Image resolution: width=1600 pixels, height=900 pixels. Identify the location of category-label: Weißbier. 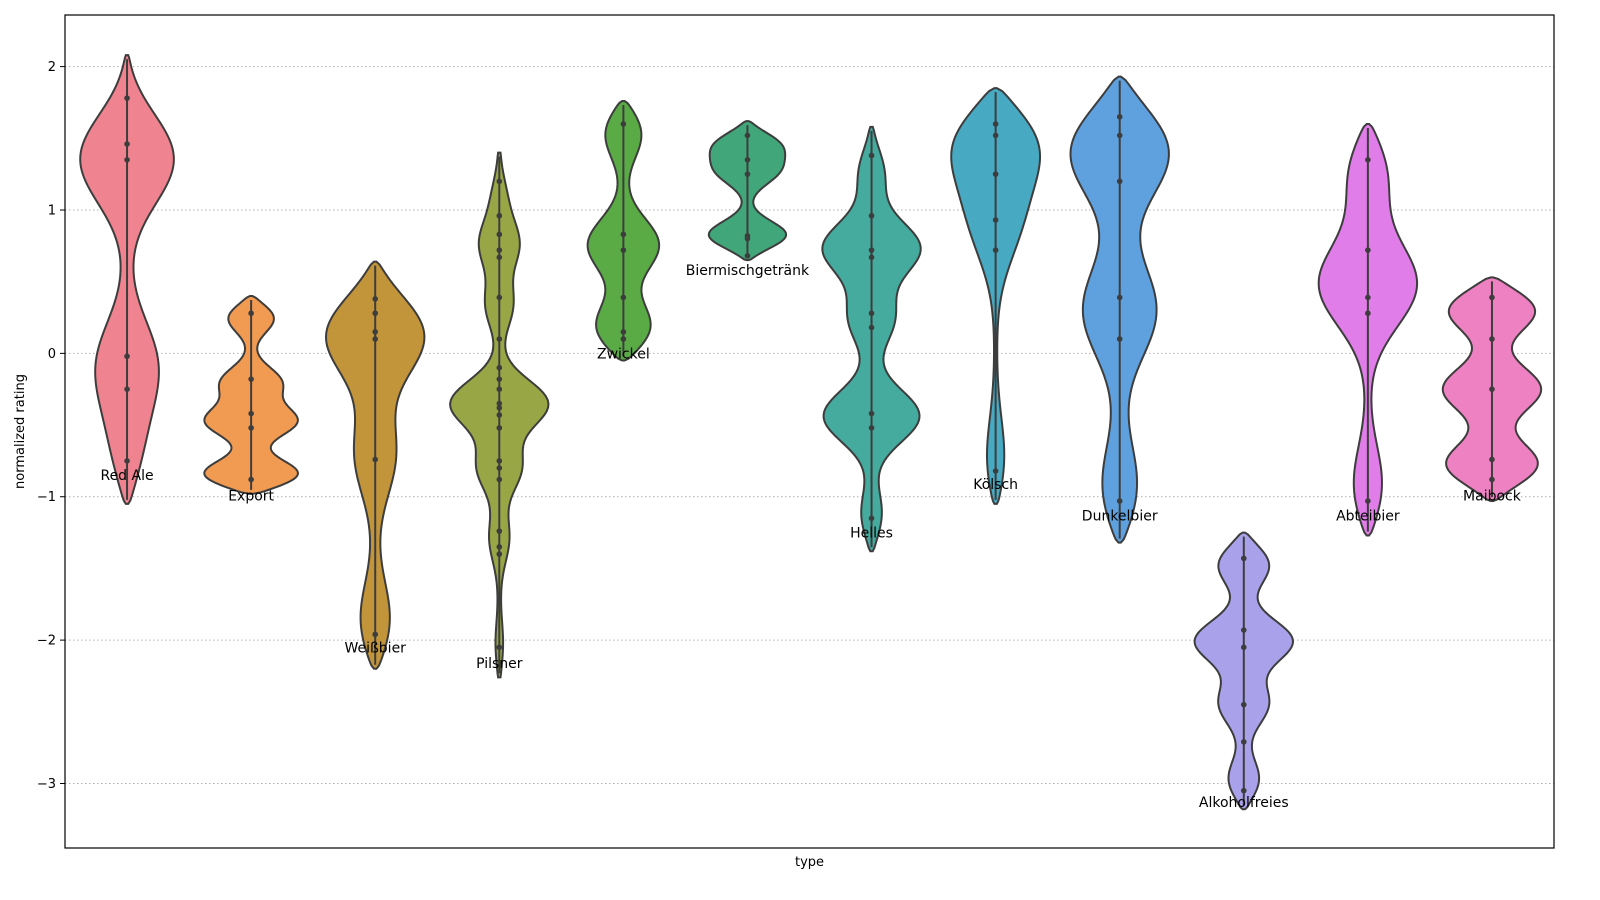
(375, 648).